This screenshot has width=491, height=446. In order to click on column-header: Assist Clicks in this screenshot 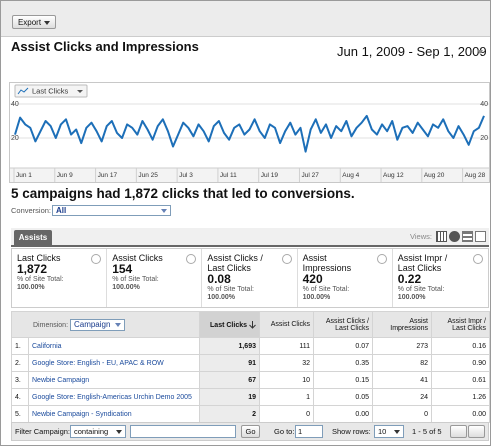, I will do `click(286, 324)`.